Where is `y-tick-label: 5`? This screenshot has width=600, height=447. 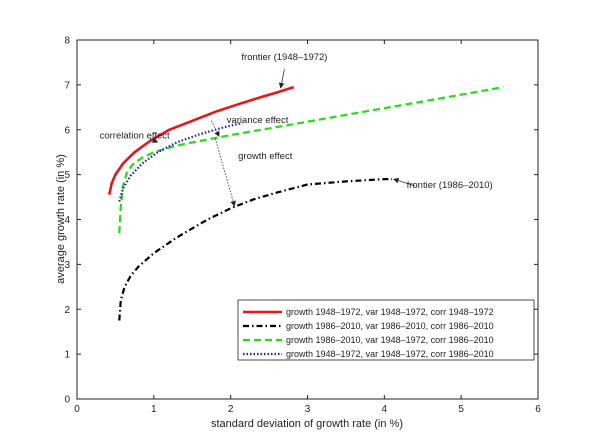
y-tick-label: 5 is located at coordinates (67, 175).